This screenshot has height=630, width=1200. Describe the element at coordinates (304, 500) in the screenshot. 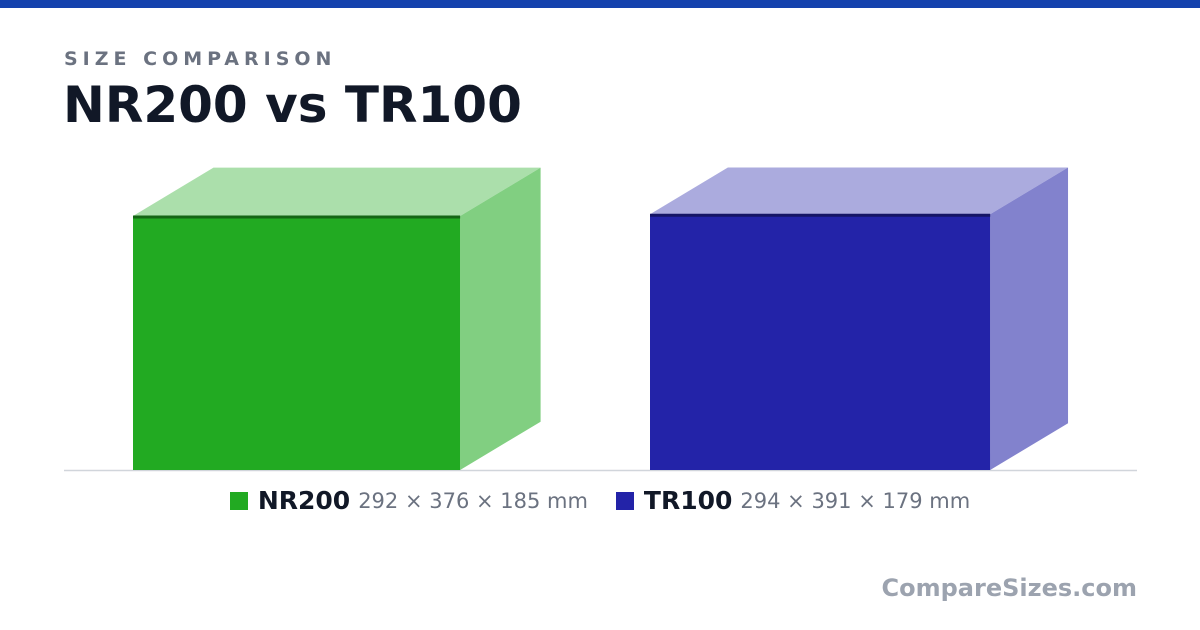

I see `legend-name: NR200` at that location.